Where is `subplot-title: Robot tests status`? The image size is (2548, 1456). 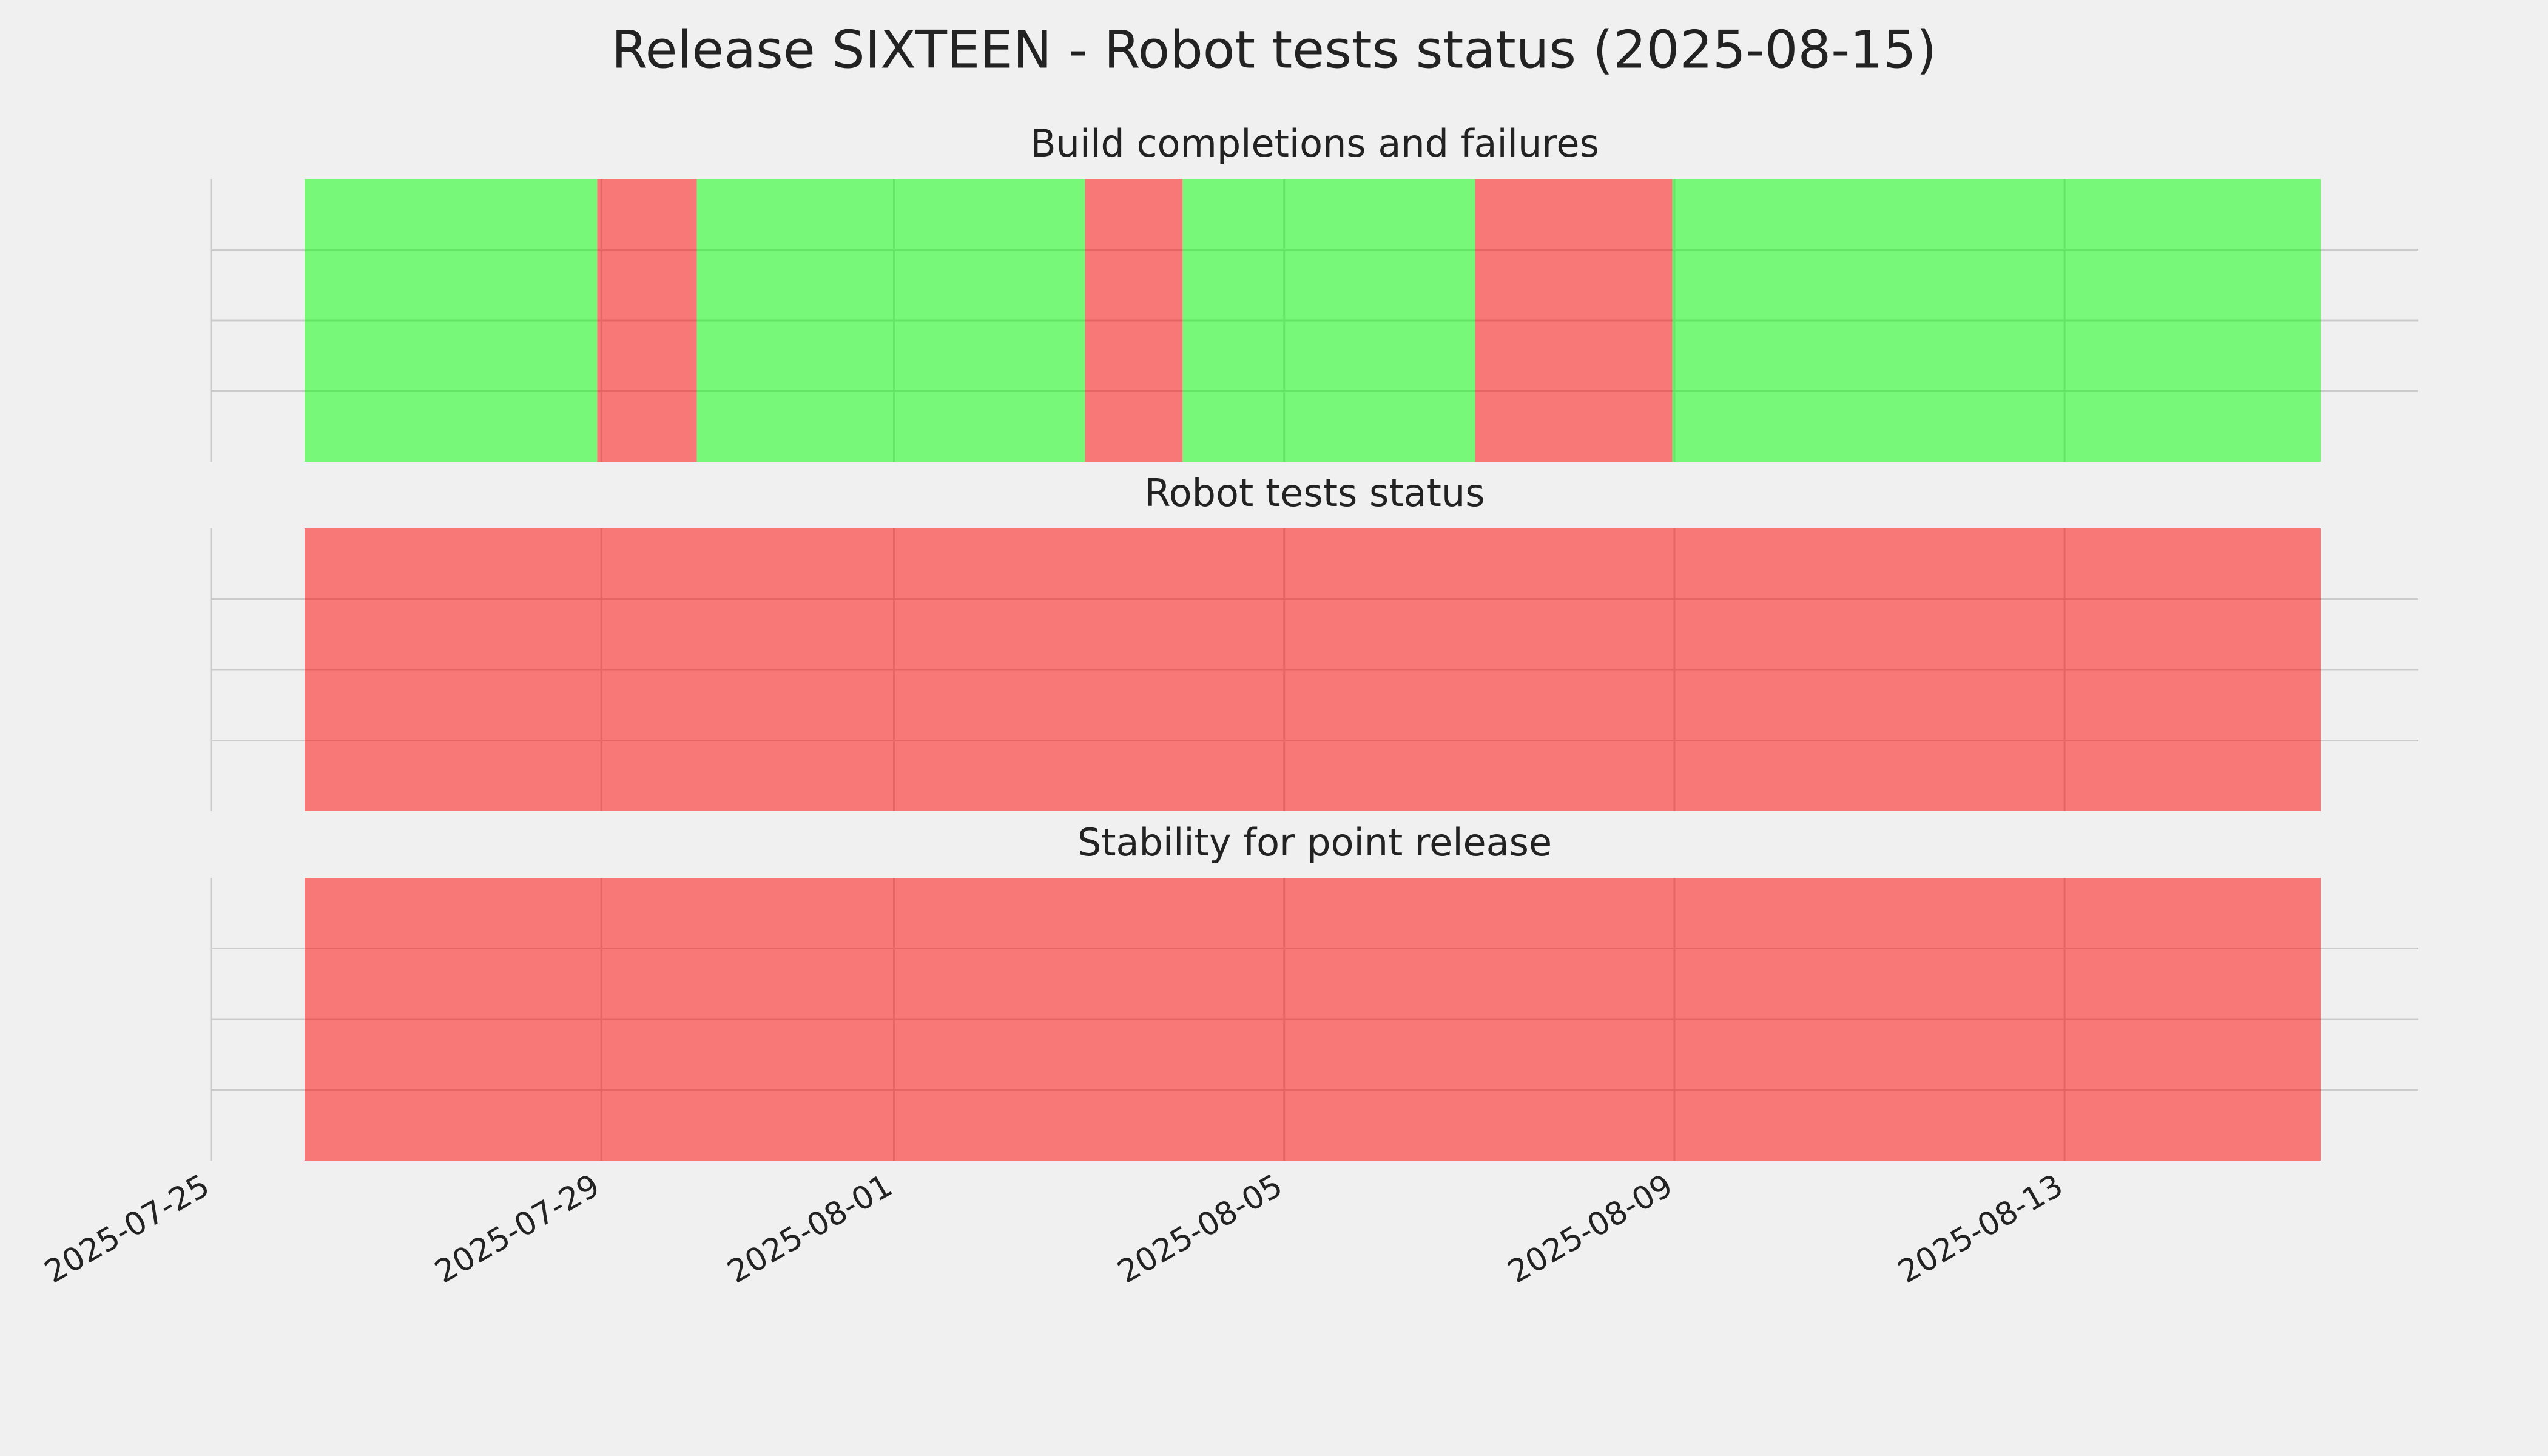
subplot-title: Robot tests status is located at coordinates (1314, 493).